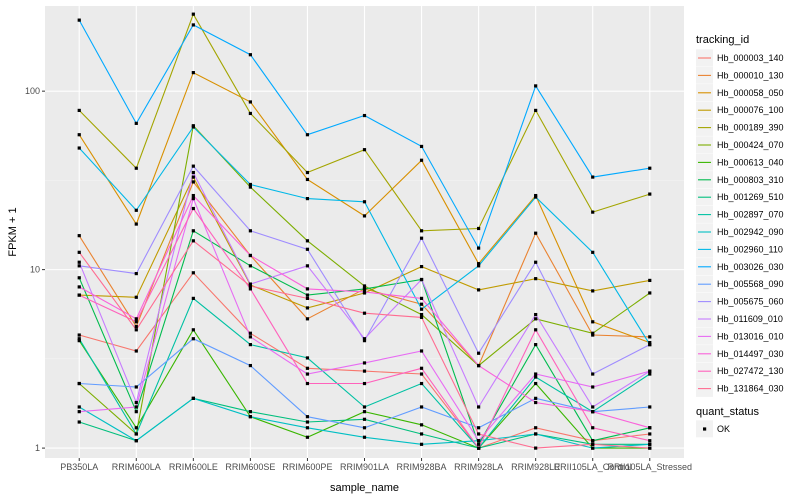 This screenshot has width=800, height=500. What do you see at coordinates (750, 336) in the screenshot?
I see `legend-label: Hb_013016_010` at bounding box center [750, 336].